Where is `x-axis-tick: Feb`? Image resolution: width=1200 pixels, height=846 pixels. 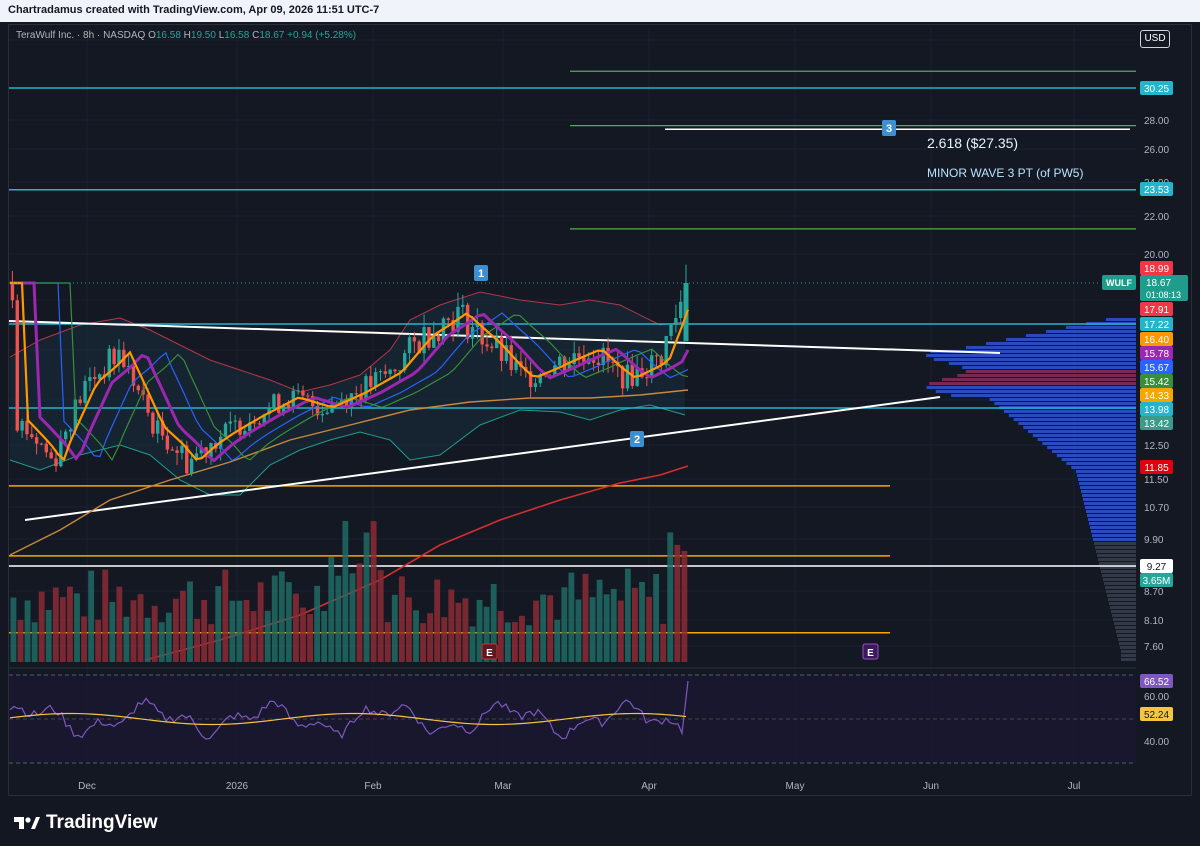
x-axis-tick: Feb is located at coordinates (373, 786).